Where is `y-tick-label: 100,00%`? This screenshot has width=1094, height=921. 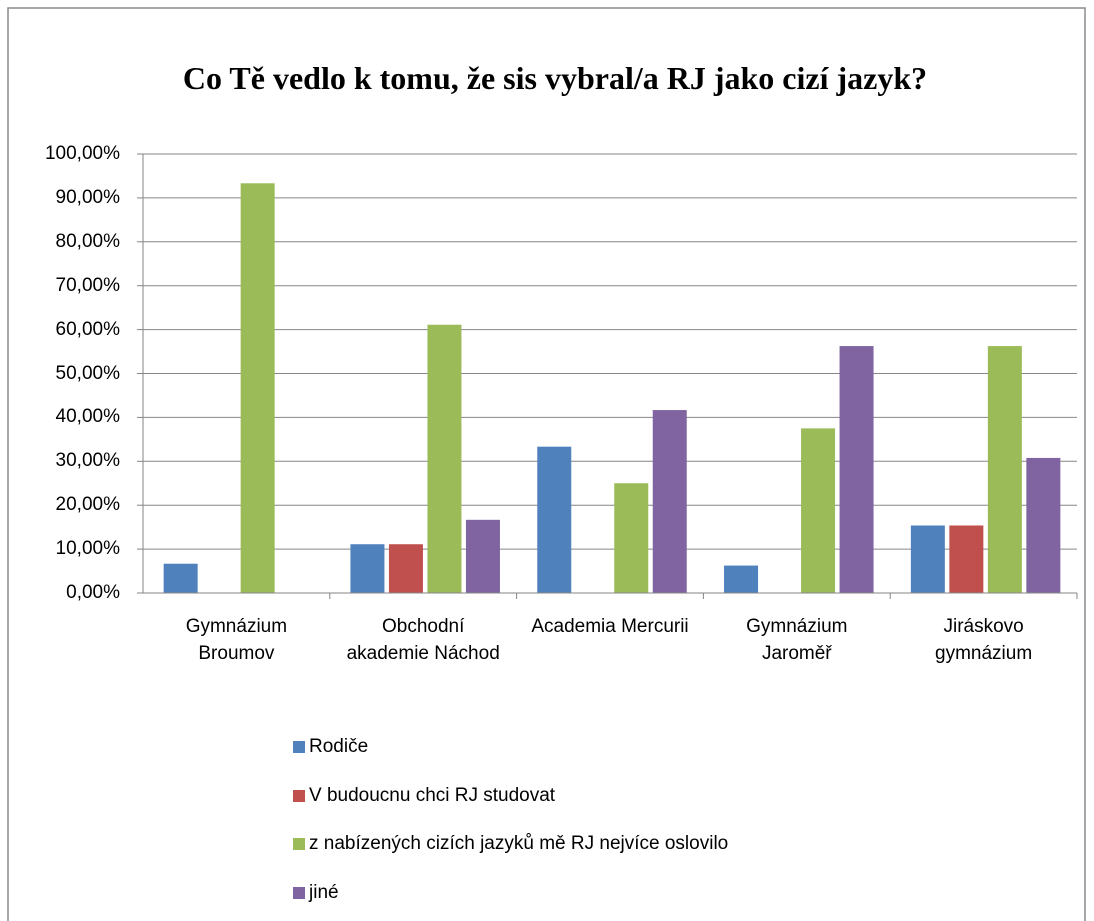 y-tick-label: 100,00% is located at coordinates (82, 153).